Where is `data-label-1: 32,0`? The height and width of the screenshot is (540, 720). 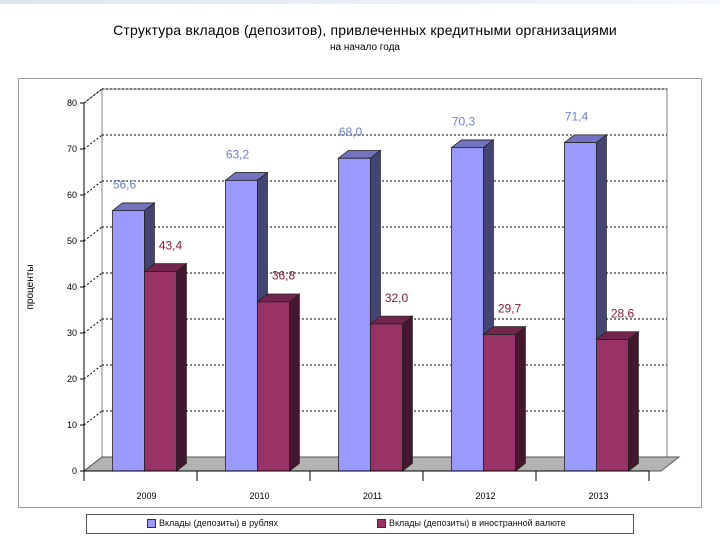 data-label-1: 32,0 is located at coordinates (397, 298).